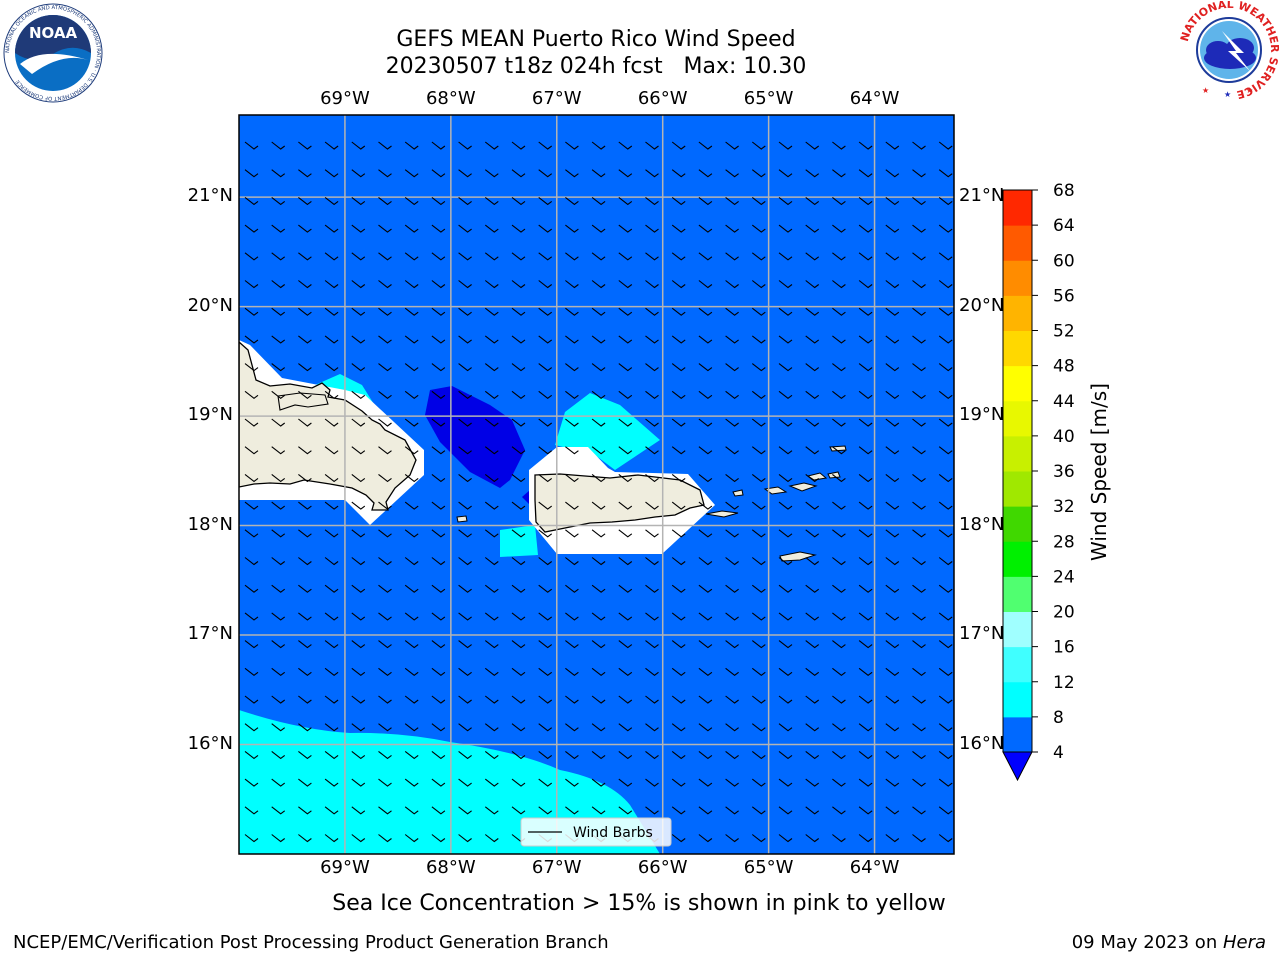  What do you see at coordinates (775, 490) in the screenshot?
I see `virgin-islands-st-thomas` at bounding box center [775, 490].